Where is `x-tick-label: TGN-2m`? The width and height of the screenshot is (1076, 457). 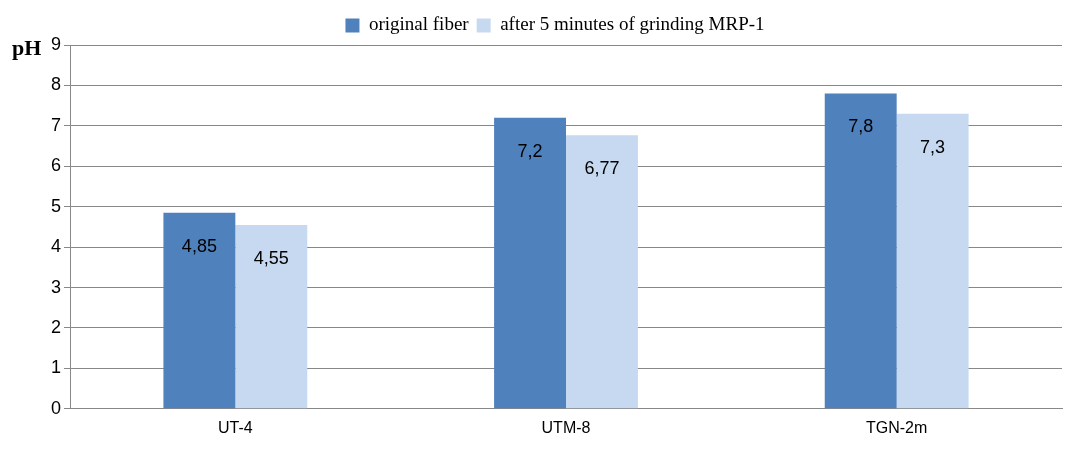
x-tick-label: TGN-2m is located at coordinates (897, 427).